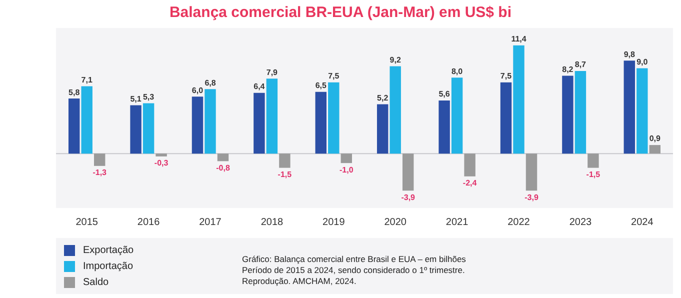  Describe the element at coordinates (457, 71) in the screenshot. I see `data-label: 8,0` at that location.